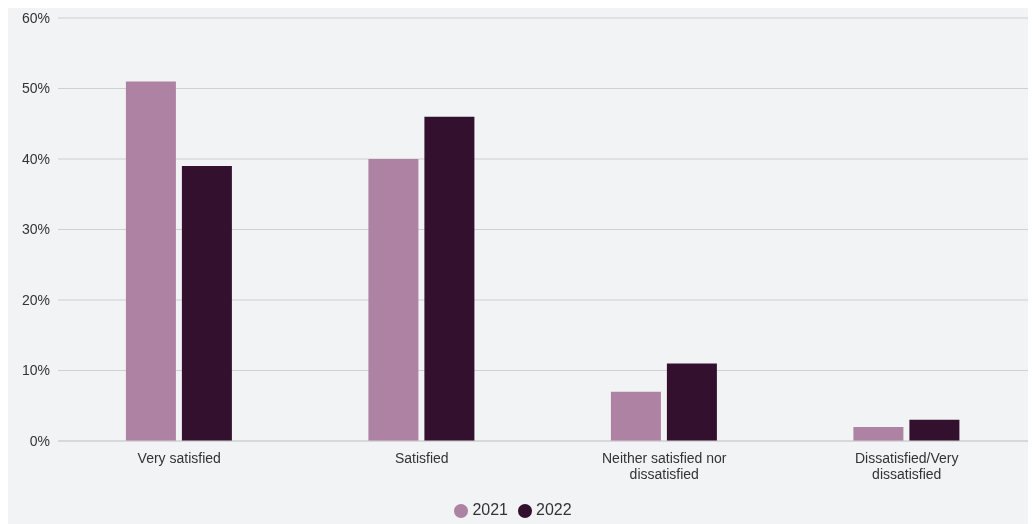 This screenshot has width=1036, height=524. What do you see at coordinates (35, 299) in the screenshot?
I see `y-tick-label: 20%` at bounding box center [35, 299].